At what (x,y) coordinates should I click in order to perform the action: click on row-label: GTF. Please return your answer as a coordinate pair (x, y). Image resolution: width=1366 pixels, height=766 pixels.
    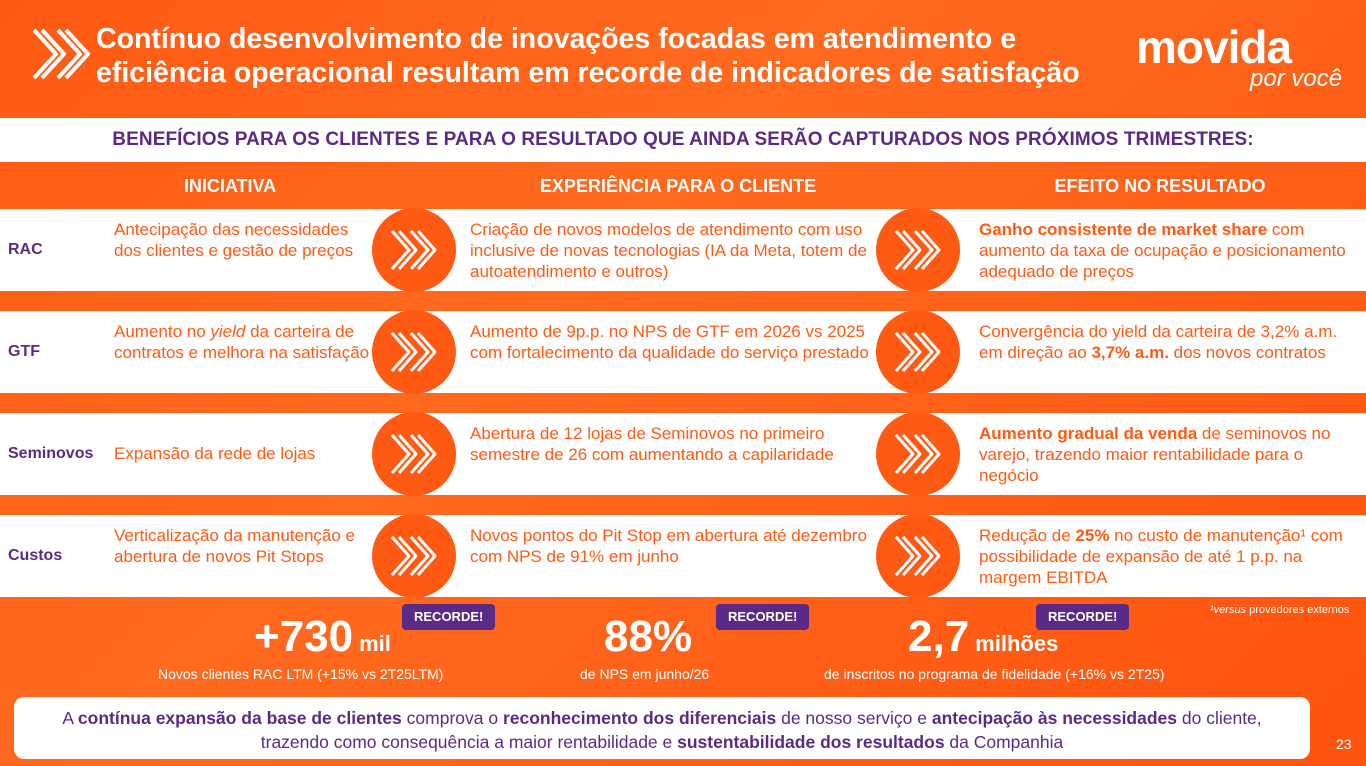
    Looking at the image, I should click on (24, 351).